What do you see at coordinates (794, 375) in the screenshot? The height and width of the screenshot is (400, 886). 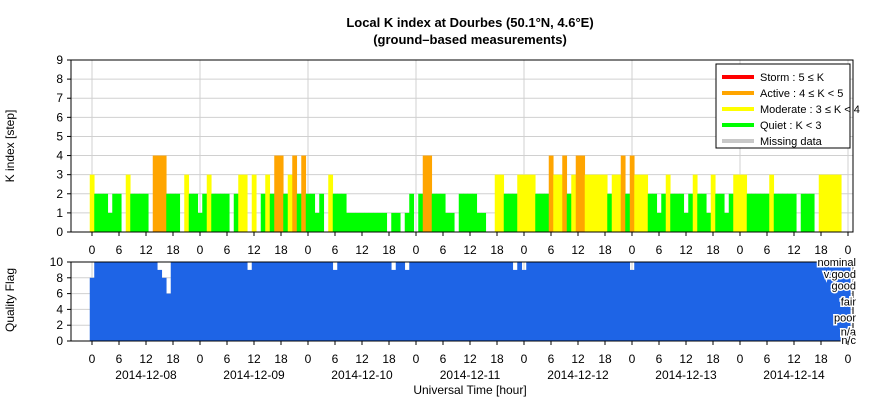 I see `date-label: 2014-12-14` at bounding box center [794, 375].